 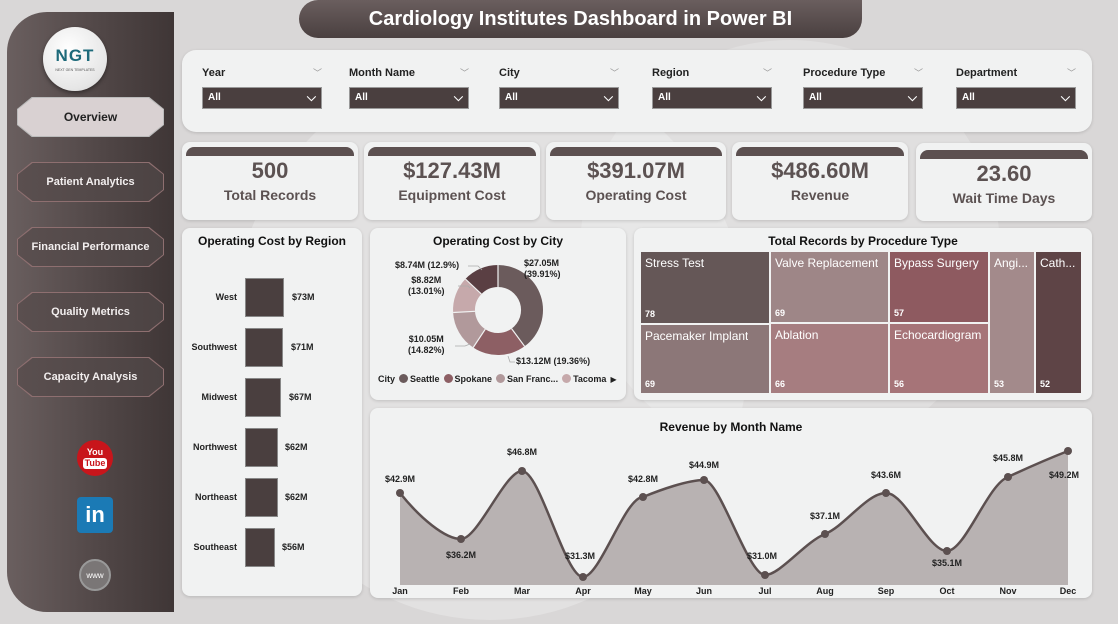 I want to click on bar-row: Southwest $71M, so click(x=272, y=348).